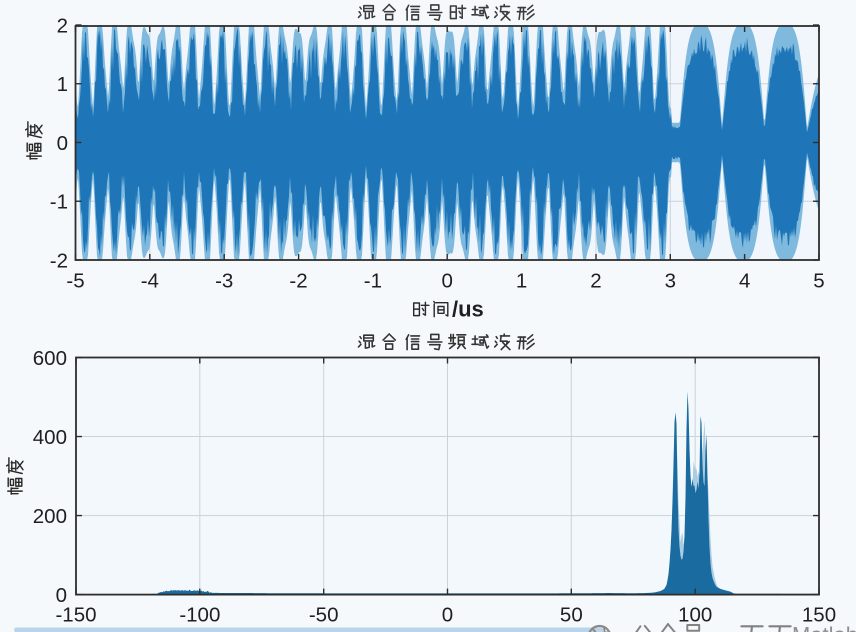 This screenshot has height=632, width=856. What do you see at coordinates (819, 615) in the screenshot?
I see `svg-text: 150` at bounding box center [819, 615].